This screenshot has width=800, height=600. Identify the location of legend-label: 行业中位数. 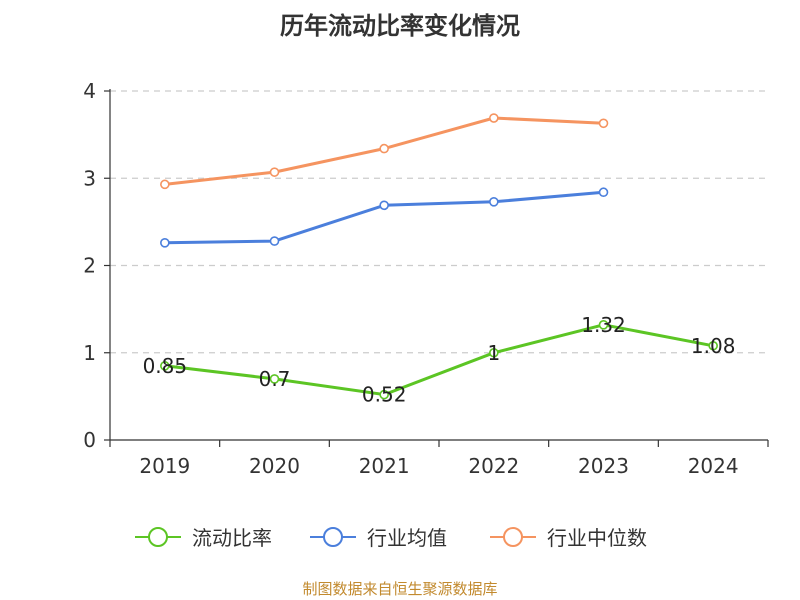
(597, 538).